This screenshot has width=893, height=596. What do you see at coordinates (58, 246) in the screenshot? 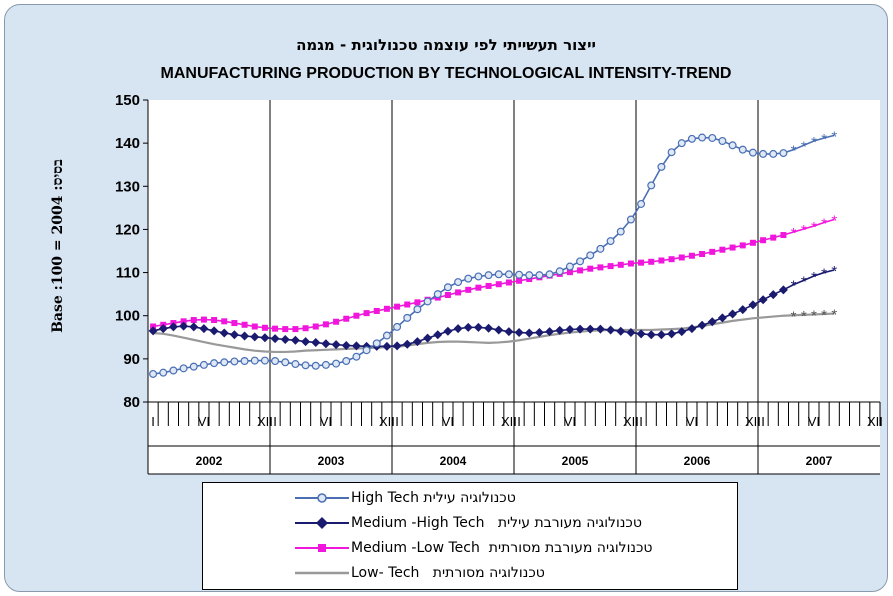
I see `y-axis-label: Base :100 = 2004 :בסיס` at bounding box center [58, 246].